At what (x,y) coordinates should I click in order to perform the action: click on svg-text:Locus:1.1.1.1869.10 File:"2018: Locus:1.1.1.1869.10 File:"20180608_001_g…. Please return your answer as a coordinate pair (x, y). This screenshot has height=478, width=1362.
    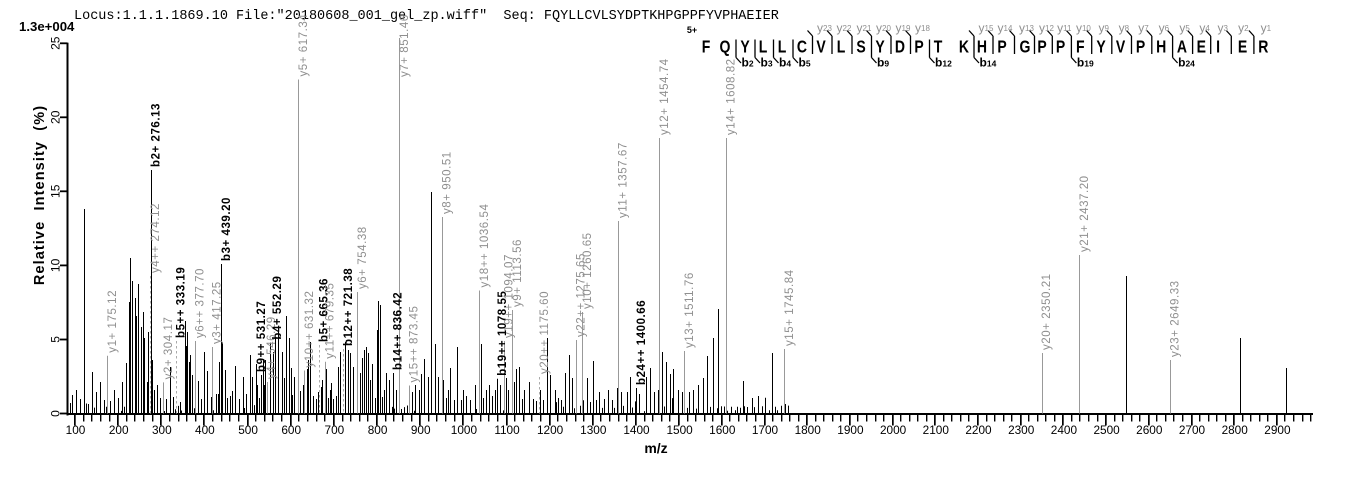
    Looking at the image, I should click on (426, 16).